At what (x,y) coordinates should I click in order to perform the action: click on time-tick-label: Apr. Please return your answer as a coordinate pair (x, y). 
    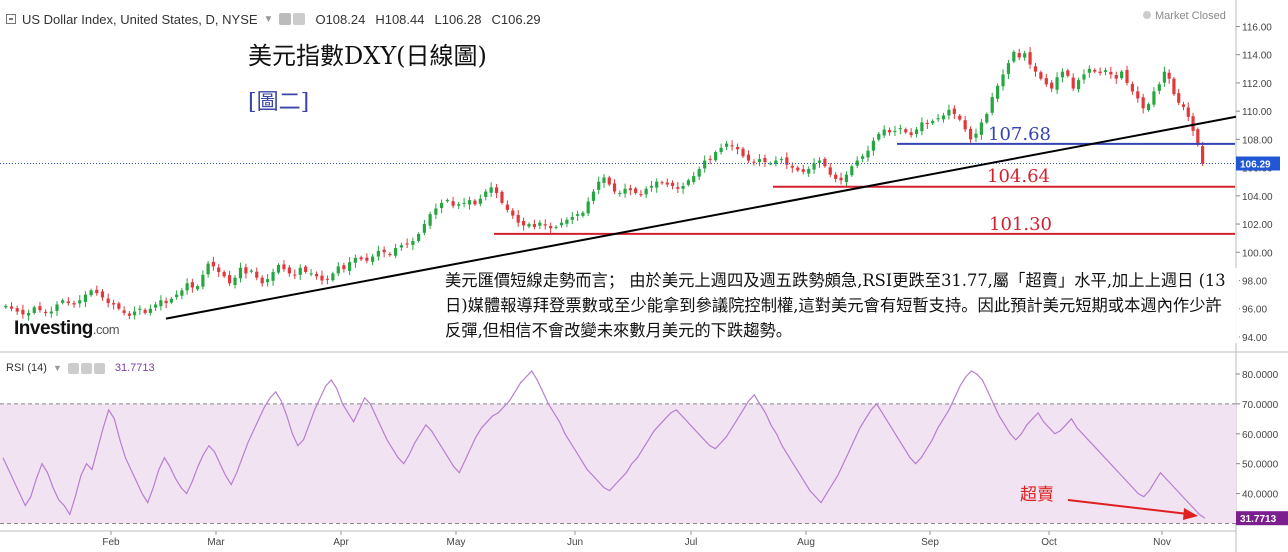
    Looking at the image, I should click on (341, 542).